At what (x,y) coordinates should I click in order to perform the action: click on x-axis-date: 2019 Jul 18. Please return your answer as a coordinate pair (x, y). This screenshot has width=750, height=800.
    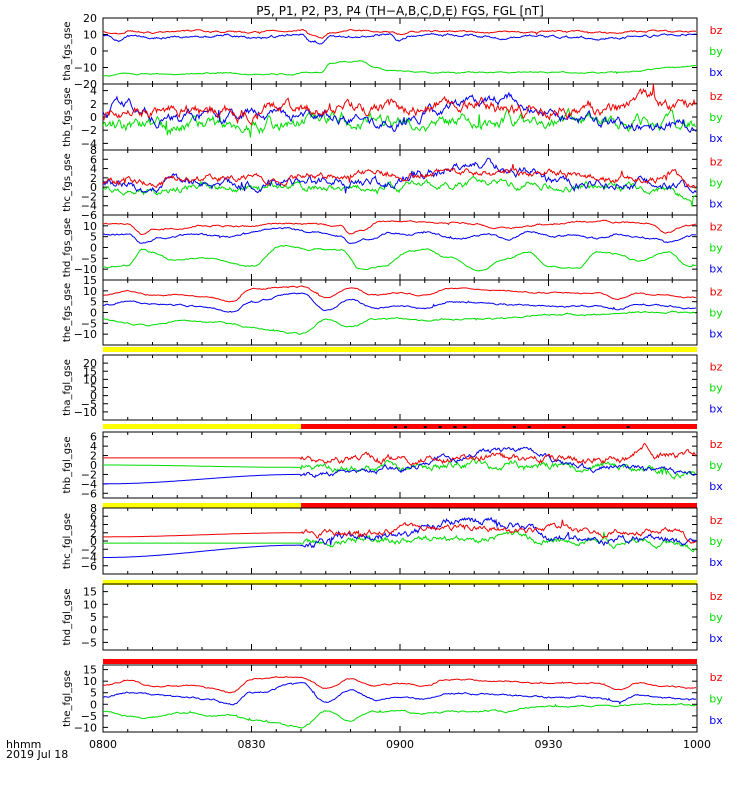
    Looking at the image, I should click on (37, 754).